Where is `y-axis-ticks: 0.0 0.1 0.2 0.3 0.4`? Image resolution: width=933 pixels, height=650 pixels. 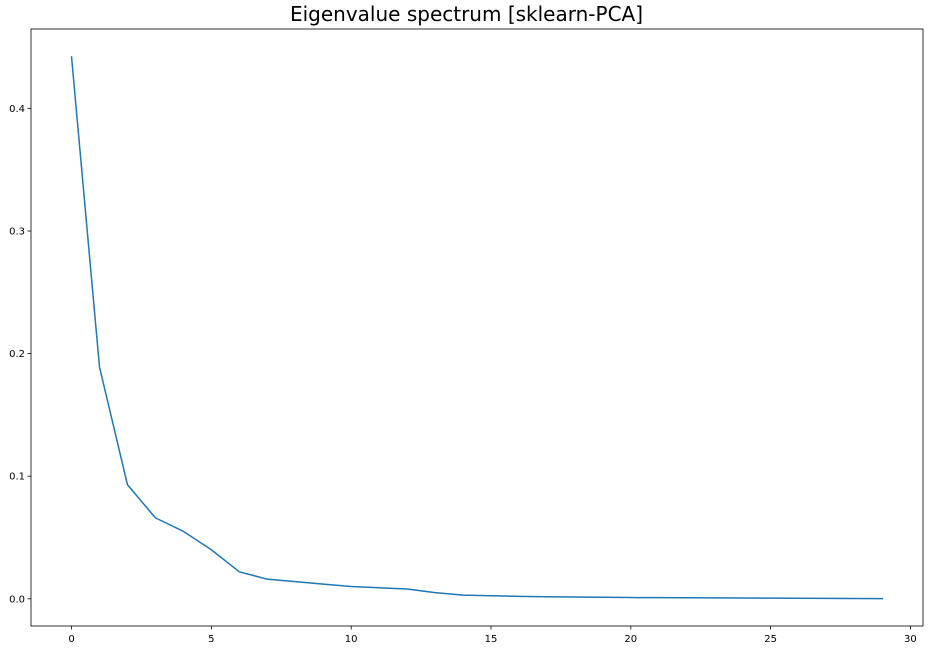 y-axis-ticks: 0.0 0.1 0.2 0.3 0.4 is located at coordinates (20, 354).